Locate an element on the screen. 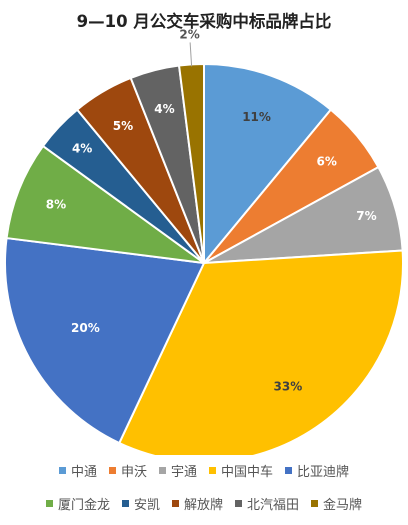  data-label: 8% is located at coordinates (56, 204).